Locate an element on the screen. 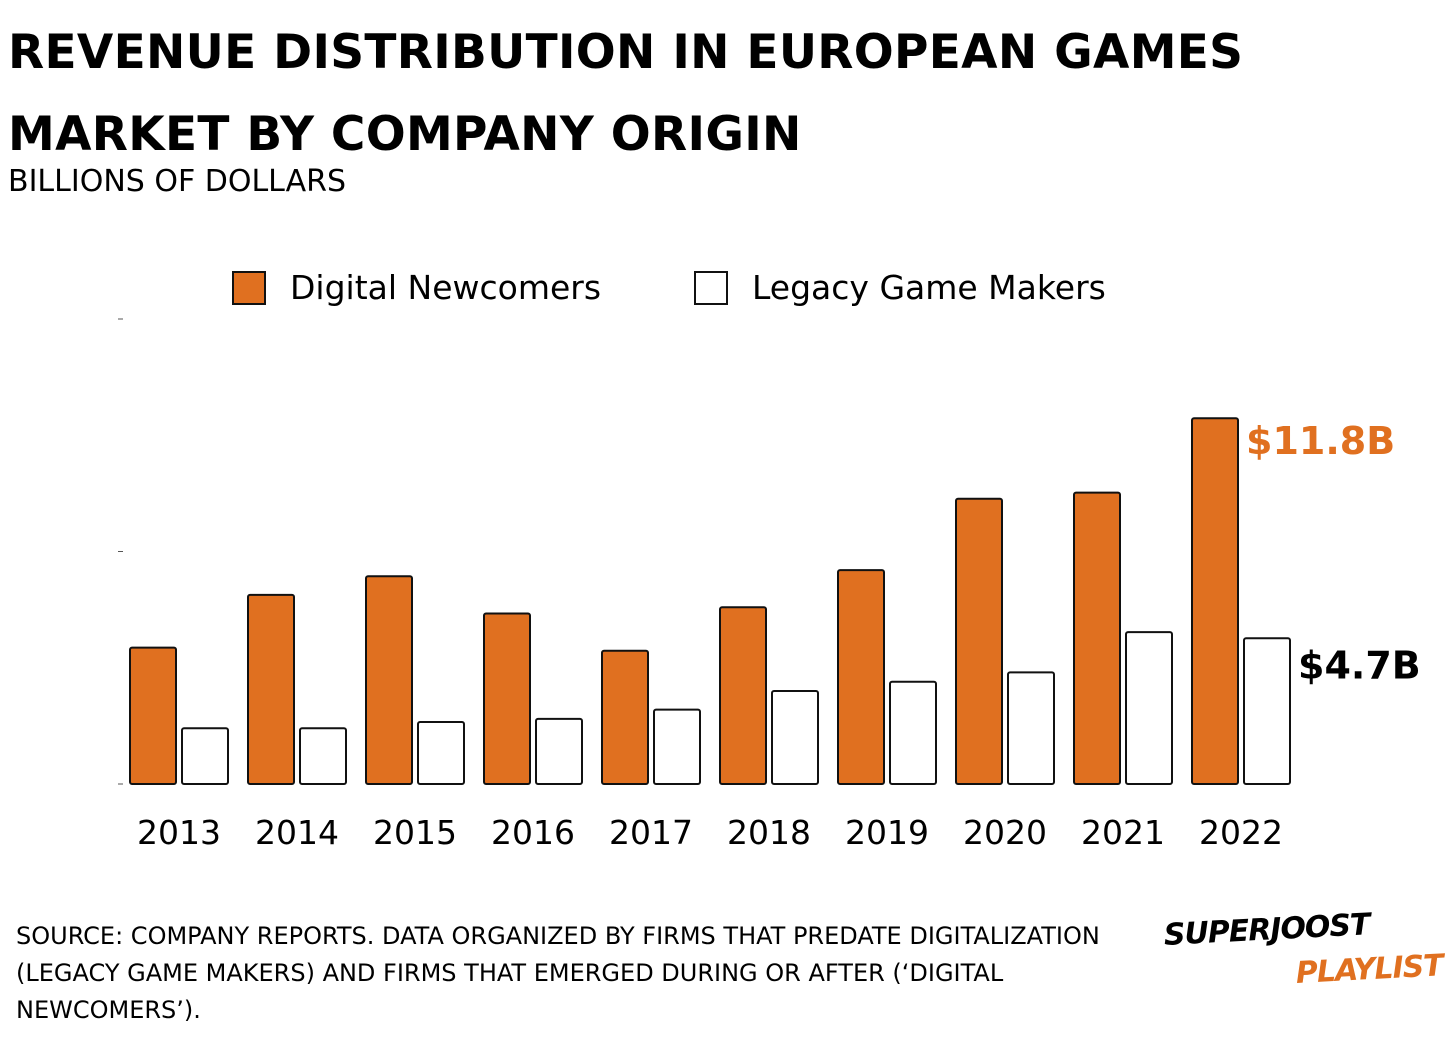 The image size is (1456, 1051). x-tick-label-2020: 2020 is located at coordinates (1005, 832).